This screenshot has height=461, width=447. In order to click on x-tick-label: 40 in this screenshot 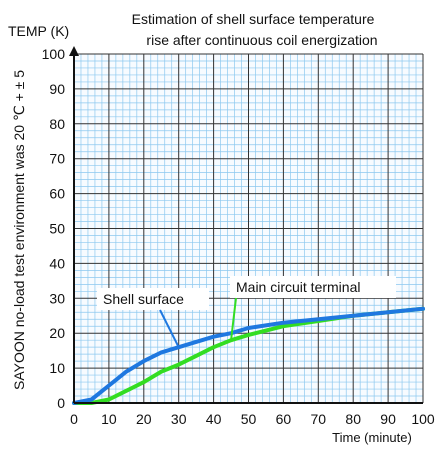, I will do `click(214, 419)`.